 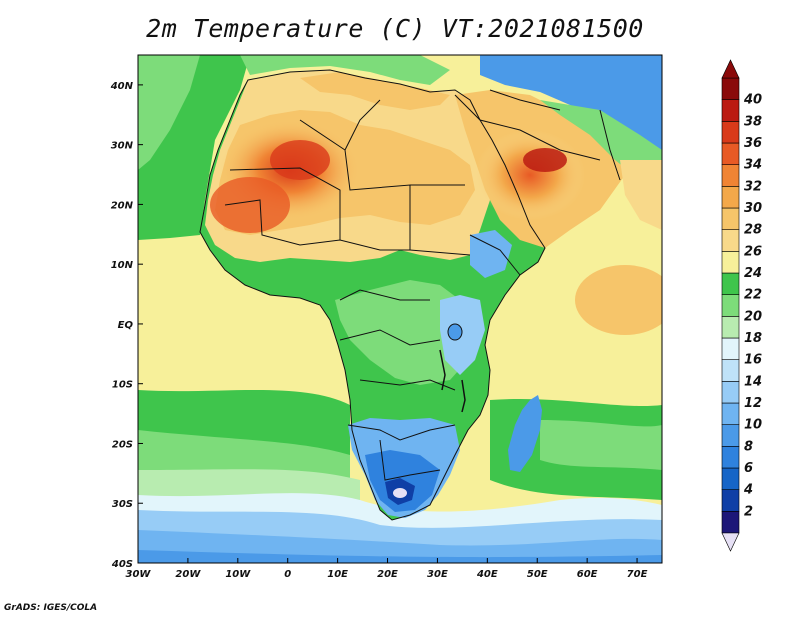 What do you see at coordinates (122, 444) in the screenshot?
I see `y-tick-label: 20S` at bounding box center [122, 444].